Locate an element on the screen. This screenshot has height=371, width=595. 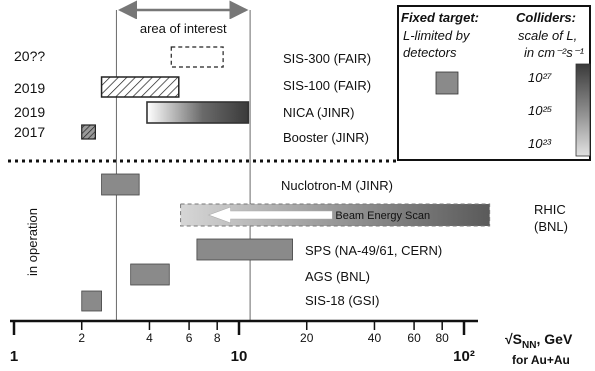
beam-energy-scan-label: Beam Energy Scan is located at coordinates (382, 216).